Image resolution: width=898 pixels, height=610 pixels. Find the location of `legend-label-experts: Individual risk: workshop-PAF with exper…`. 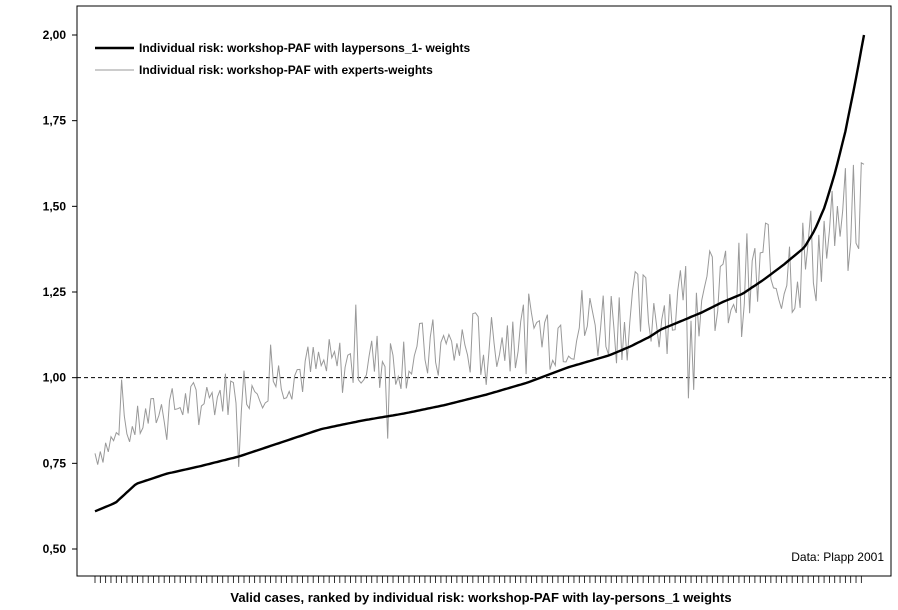

legend-label-experts: Individual risk: workshop-PAF with exper… is located at coordinates (286, 70).